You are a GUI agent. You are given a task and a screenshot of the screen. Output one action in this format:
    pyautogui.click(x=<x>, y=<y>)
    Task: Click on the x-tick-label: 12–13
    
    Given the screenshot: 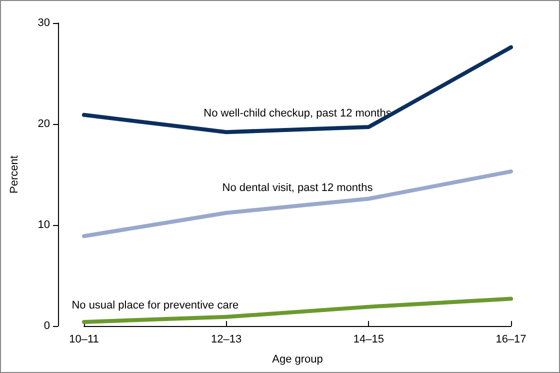 What is the action you would take?
    pyautogui.click(x=226, y=340)
    